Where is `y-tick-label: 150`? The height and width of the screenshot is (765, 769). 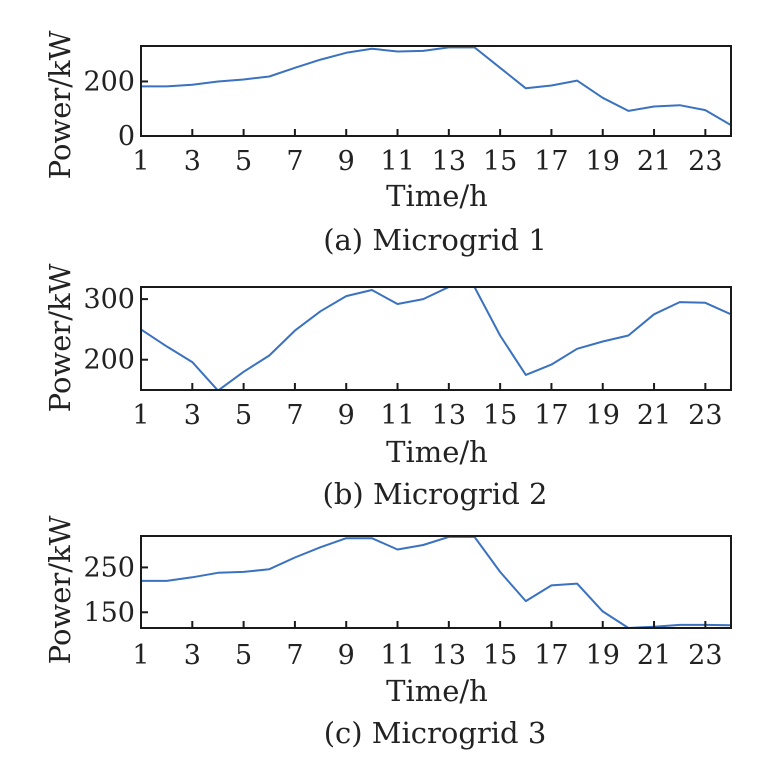
y-tick-label: 150 is located at coordinates (109, 612).